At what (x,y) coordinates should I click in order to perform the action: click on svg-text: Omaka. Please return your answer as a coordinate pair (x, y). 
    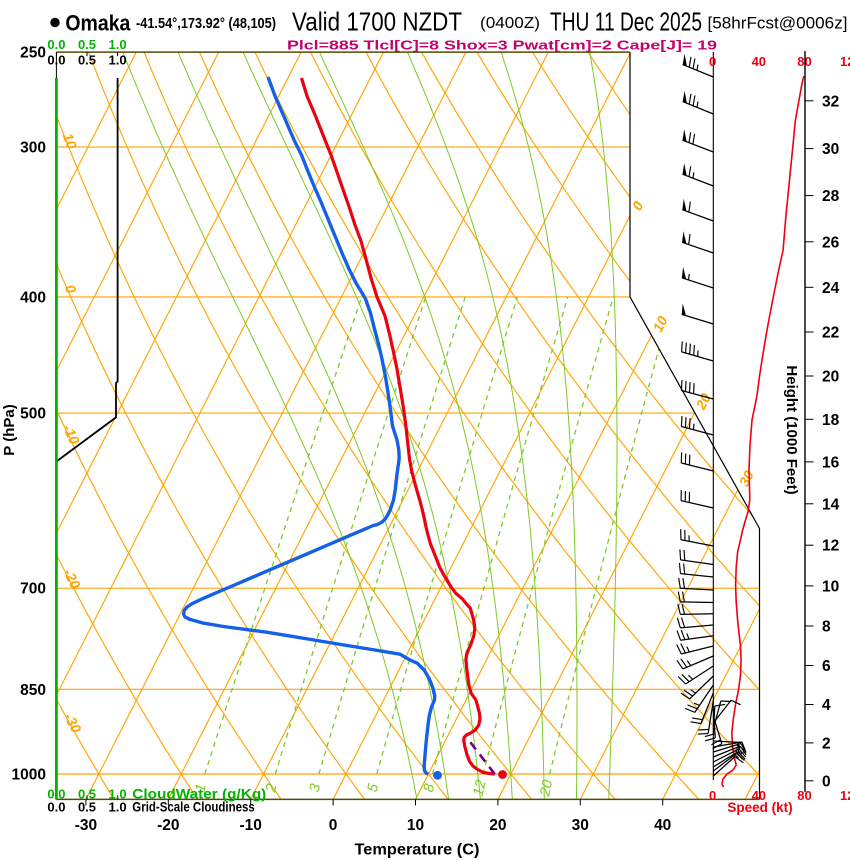
    Looking at the image, I should click on (98, 23).